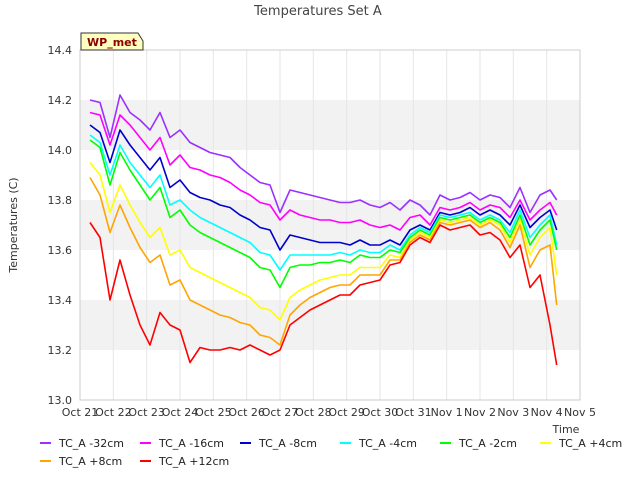  What do you see at coordinates (480, 412) in the screenshot?
I see `x-tick-label: Nov 2` at bounding box center [480, 412].